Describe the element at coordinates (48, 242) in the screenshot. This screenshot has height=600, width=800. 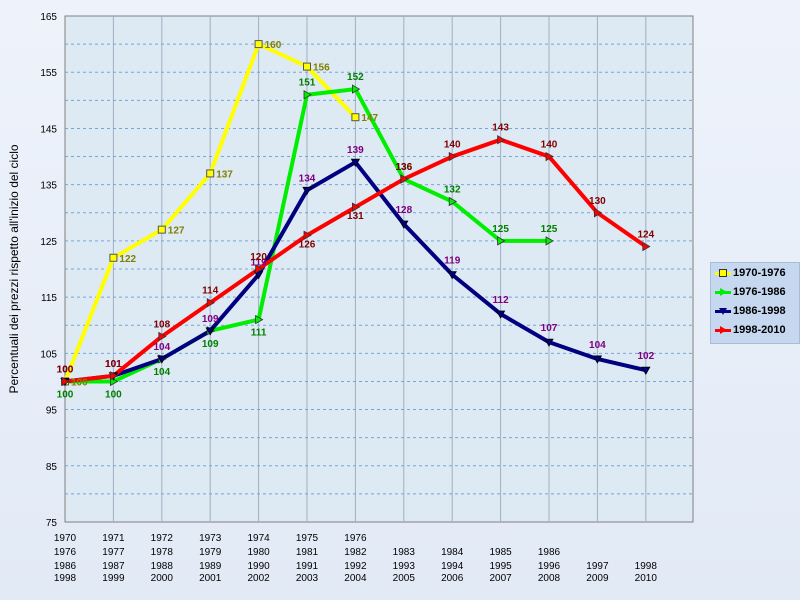
I see `y-tick-label: 125` at that location.